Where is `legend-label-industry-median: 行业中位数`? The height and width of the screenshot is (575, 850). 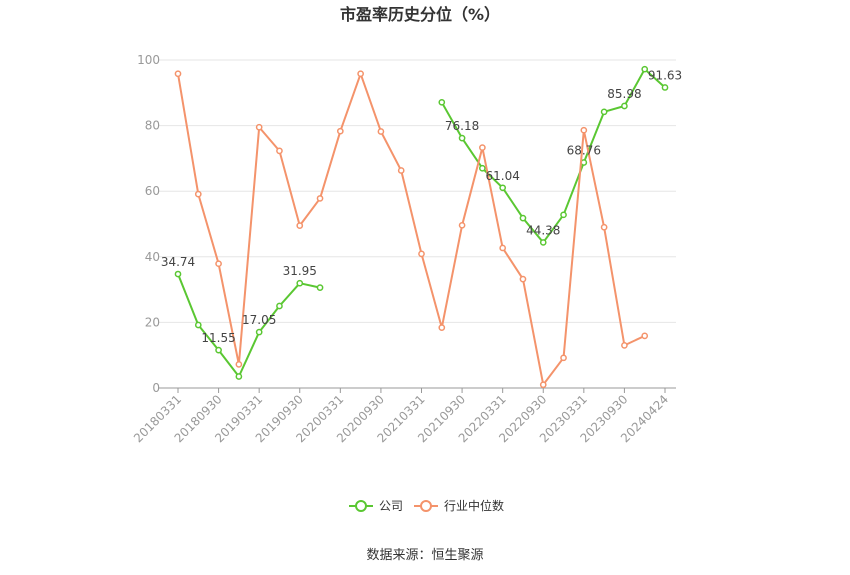 legend-label-industry-median: 行业中位数 is located at coordinates (474, 505).